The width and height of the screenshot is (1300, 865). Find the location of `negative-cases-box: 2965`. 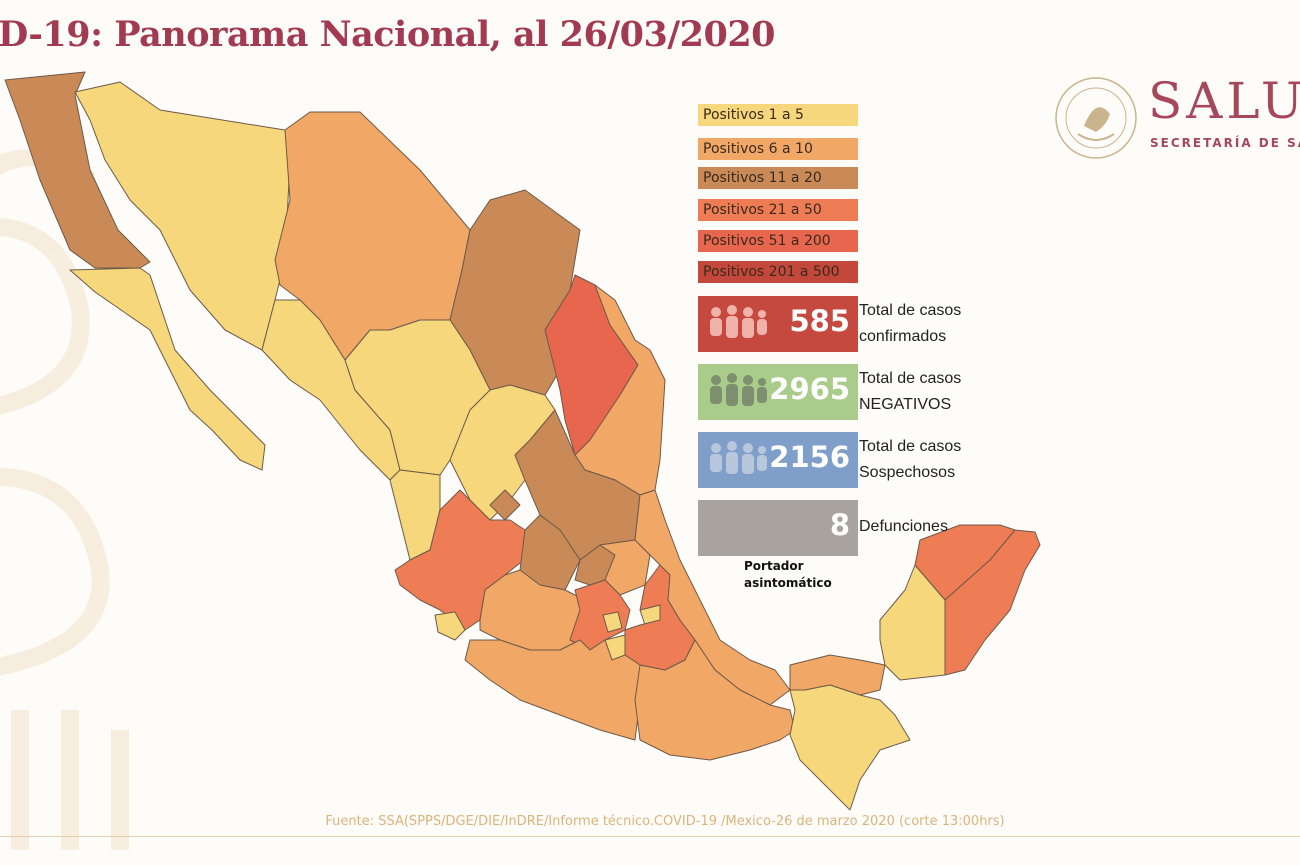

negative-cases-box: 2965 is located at coordinates (778, 392).